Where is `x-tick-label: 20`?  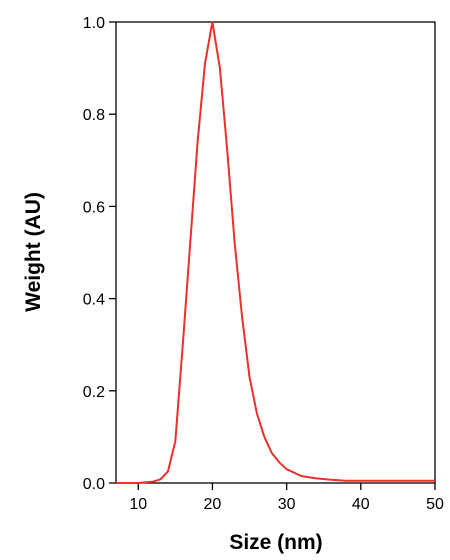 x-tick-label: 20 is located at coordinates (213, 504).